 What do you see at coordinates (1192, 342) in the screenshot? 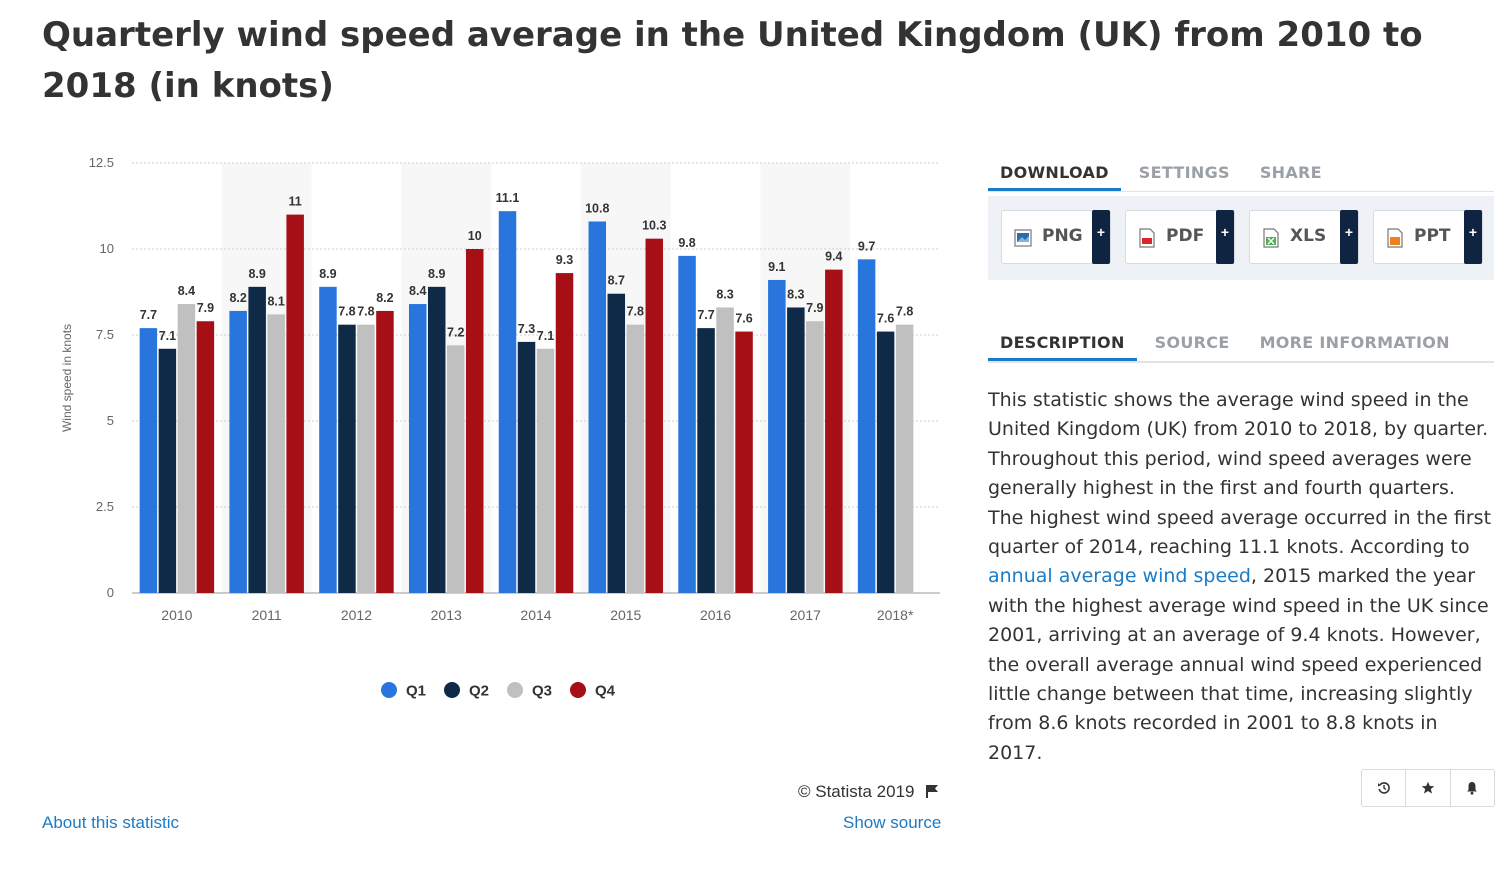
I see `tab-source: SOURCE` at bounding box center [1192, 342].